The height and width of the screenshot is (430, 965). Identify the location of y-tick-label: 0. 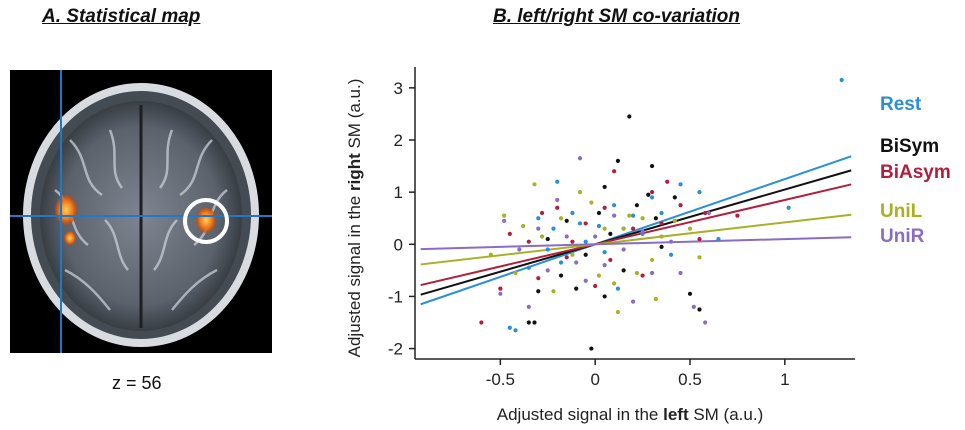
(398, 244).